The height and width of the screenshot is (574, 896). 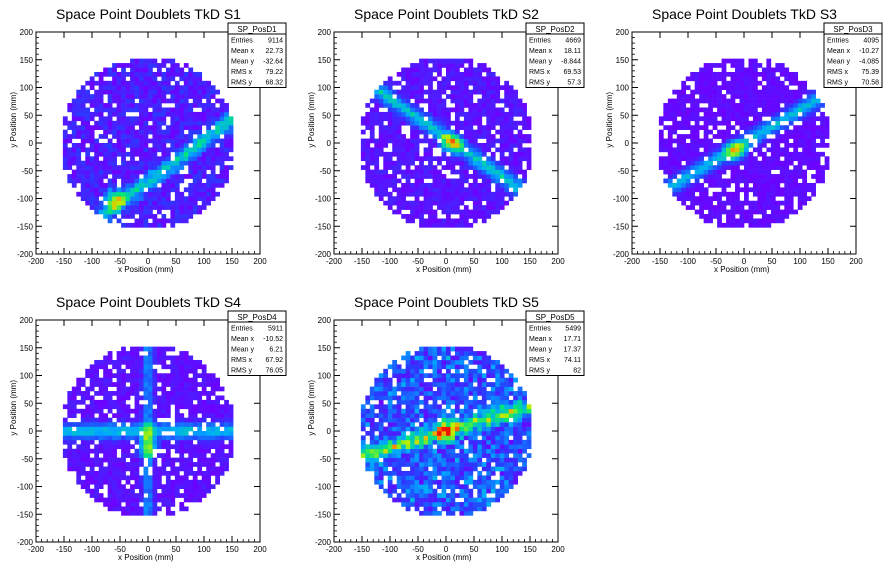 What do you see at coordinates (329, 143) in the screenshot?
I see `y-tick-label: 0` at bounding box center [329, 143].